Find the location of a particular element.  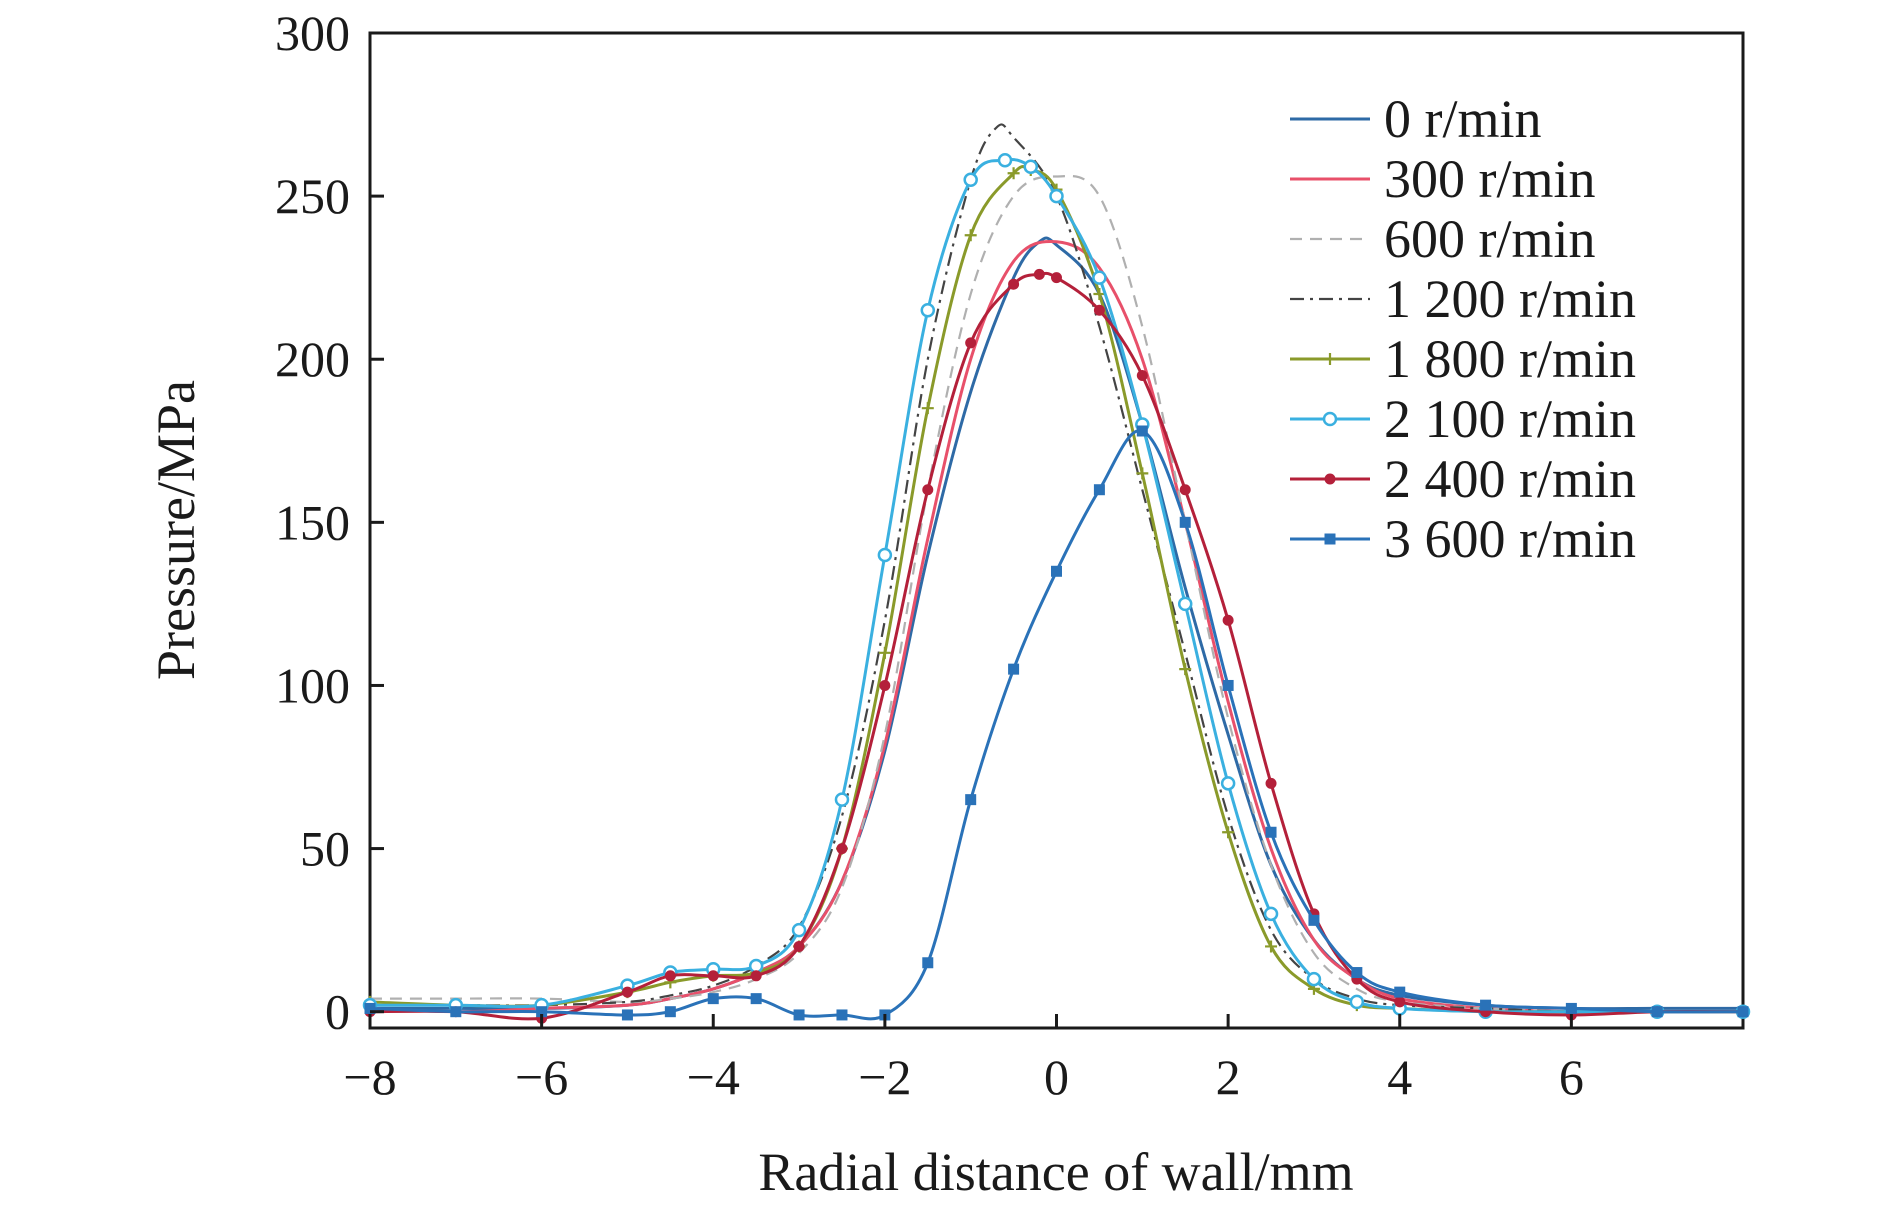

legend-item: 600 r/min is located at coordinates (1443, 239).